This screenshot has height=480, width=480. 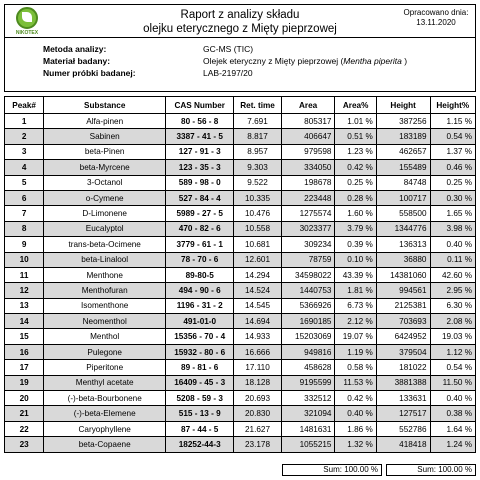 What do you see at coordinates (308, 198) in the screenshot?
I see `cell-area: 223448` at bounding box center [308, 198].